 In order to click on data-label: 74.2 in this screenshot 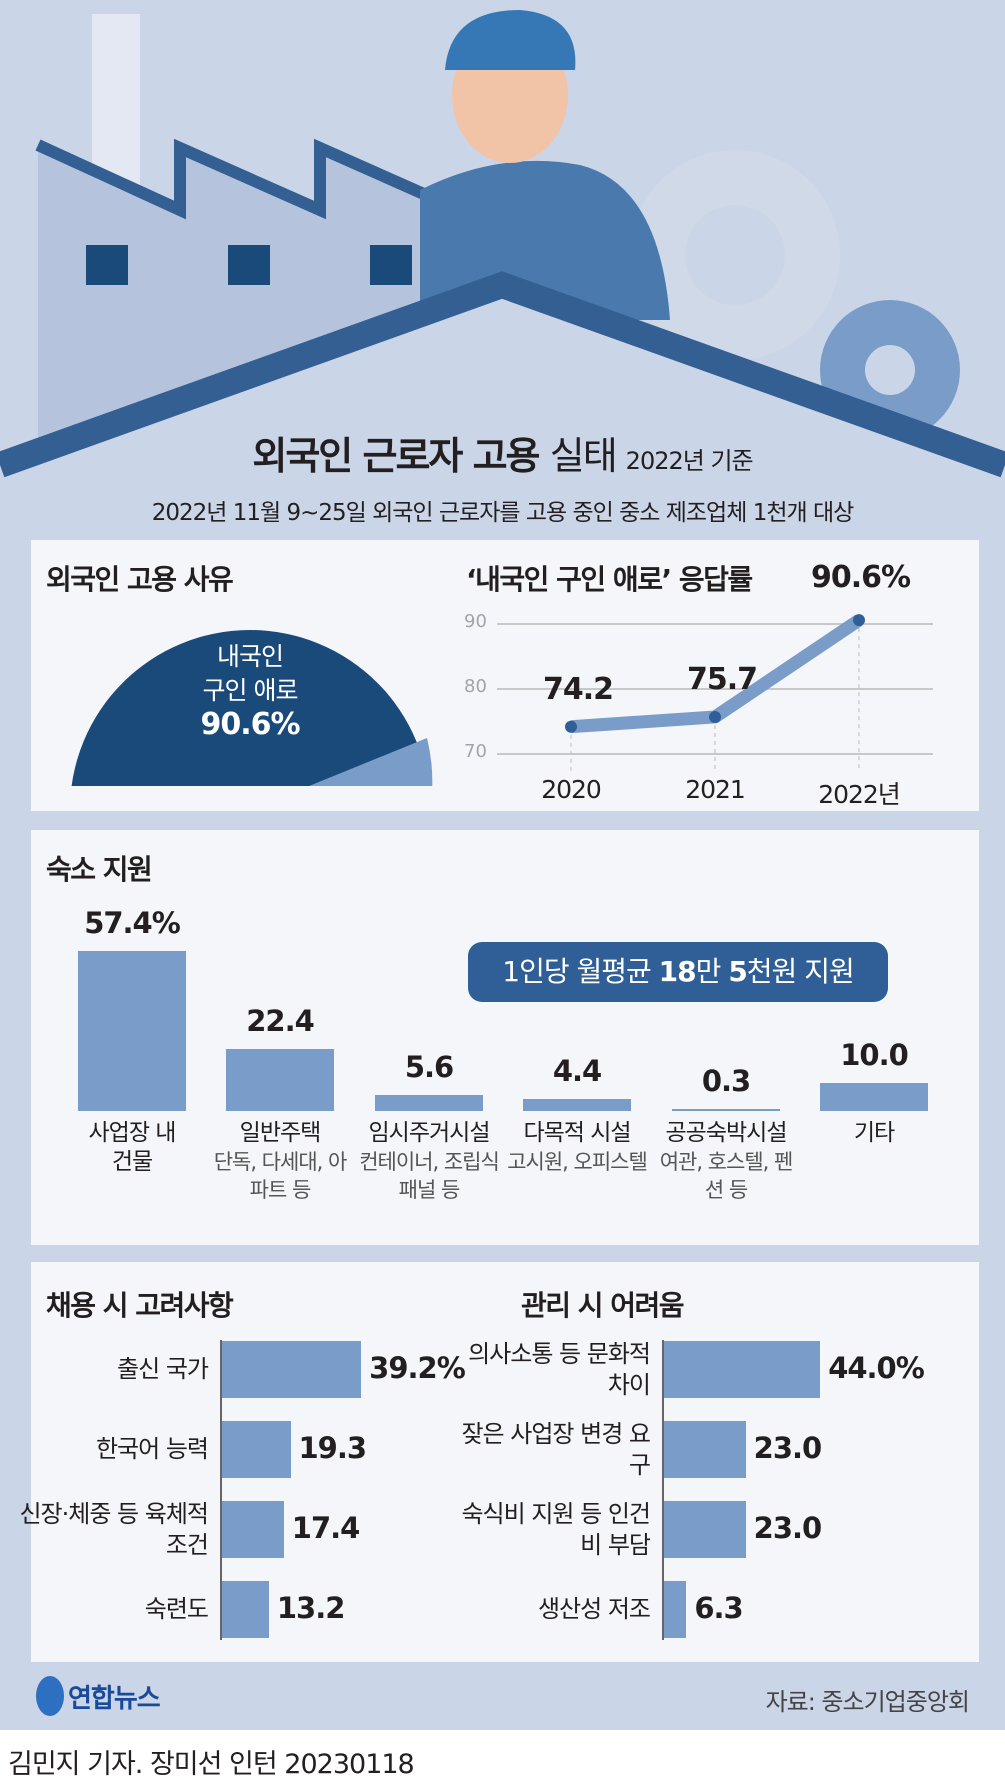, I will do `click(578, 689)`.